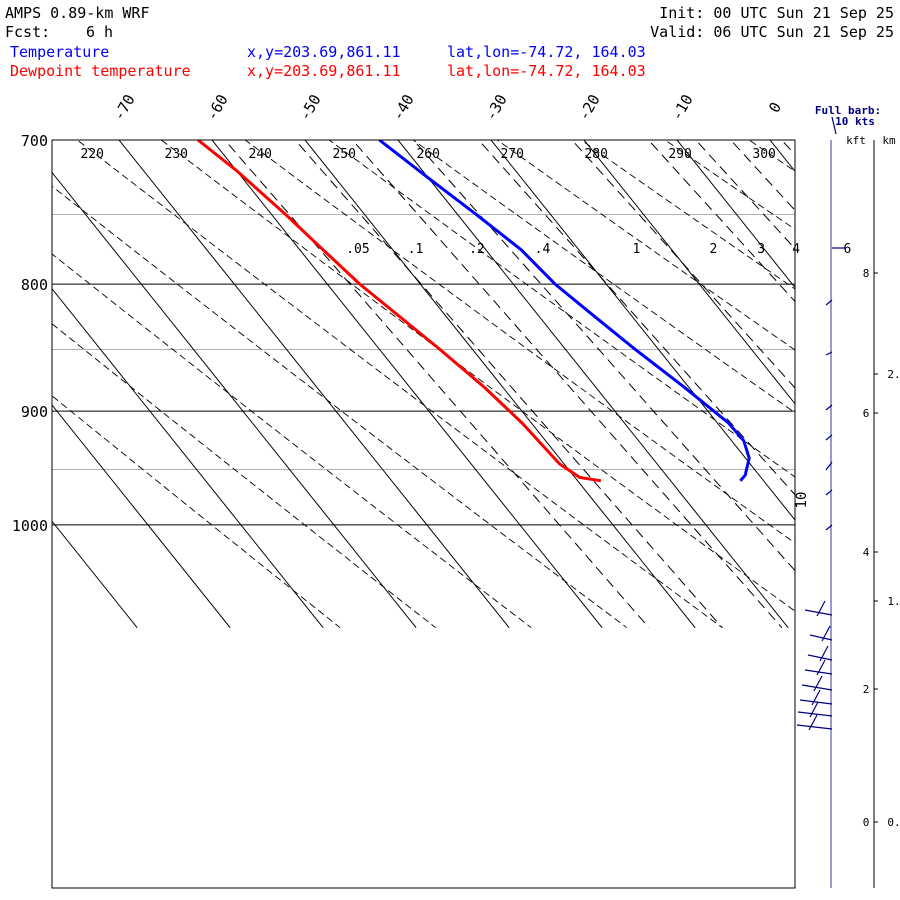  I want to click on pressure-tick-label: 1000, so click(30, 526).